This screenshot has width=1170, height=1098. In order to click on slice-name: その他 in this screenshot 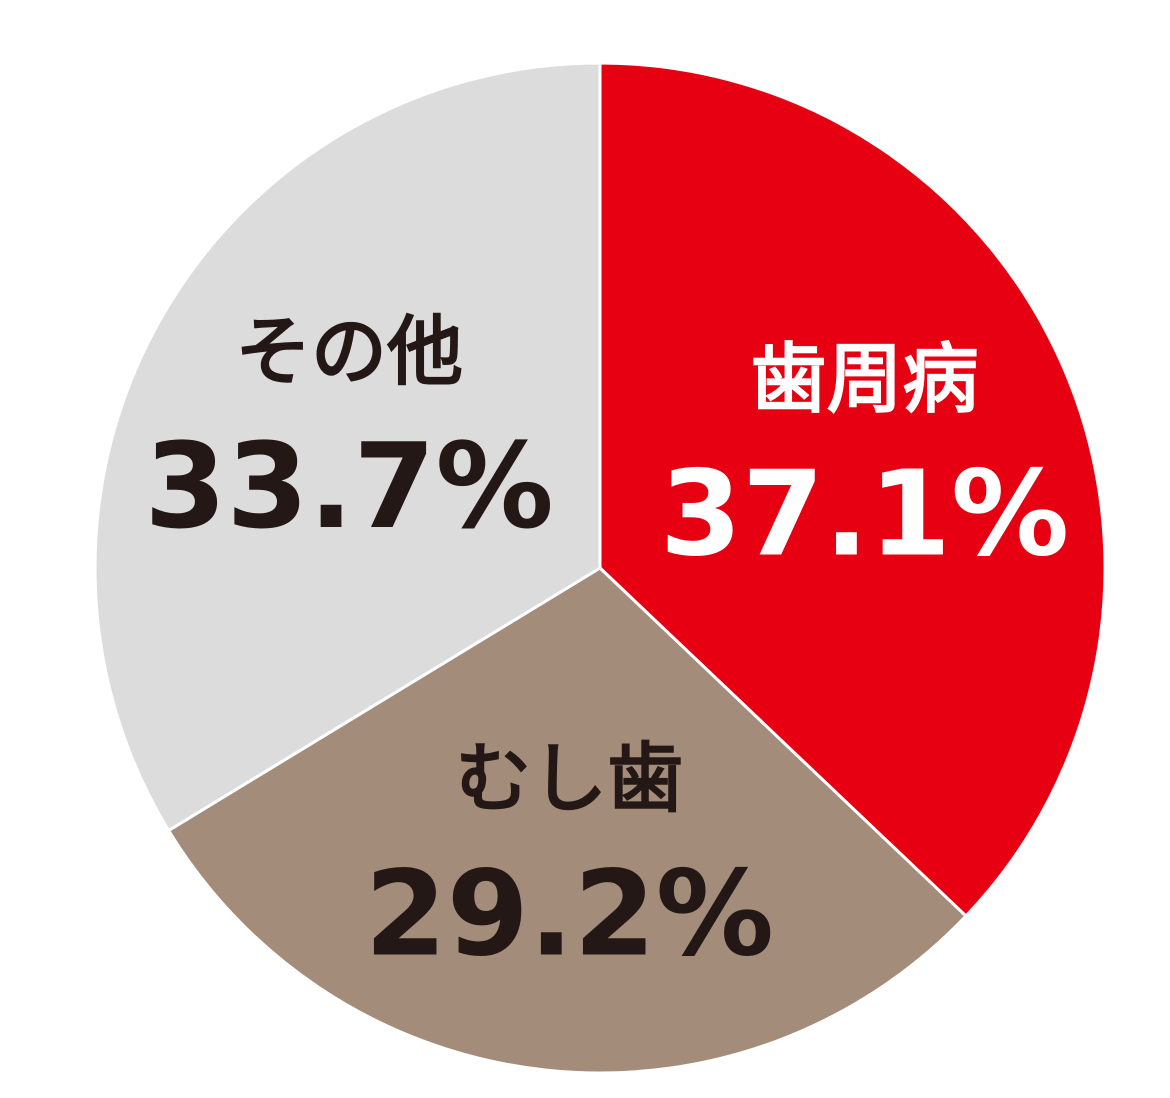, I will do `click(349, 351)`.